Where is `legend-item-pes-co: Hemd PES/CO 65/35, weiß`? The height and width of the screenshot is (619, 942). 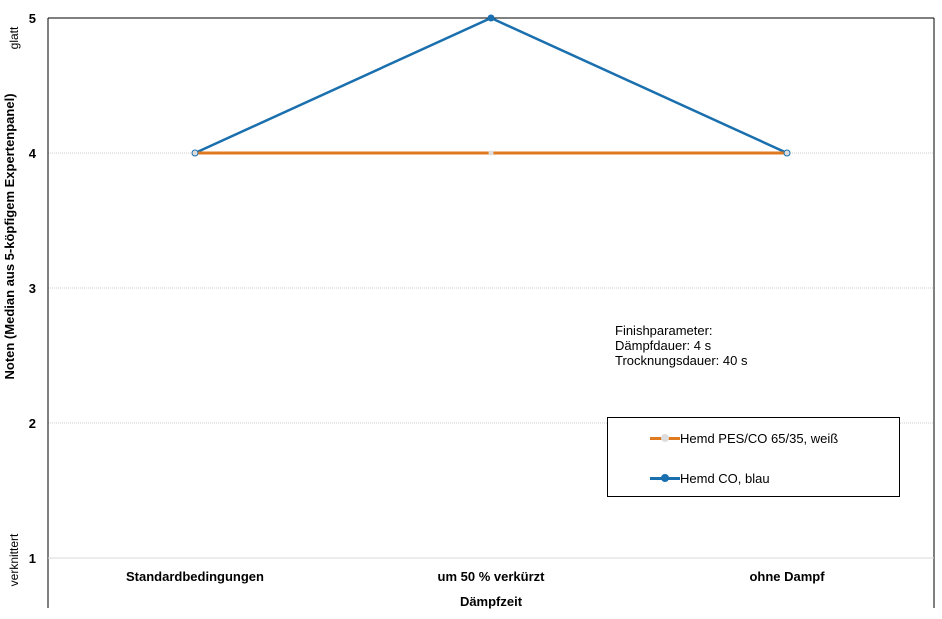
legend-item-pes-co: Hemd PES/CO 65/35, weiß is located at coordinates (744, 438).